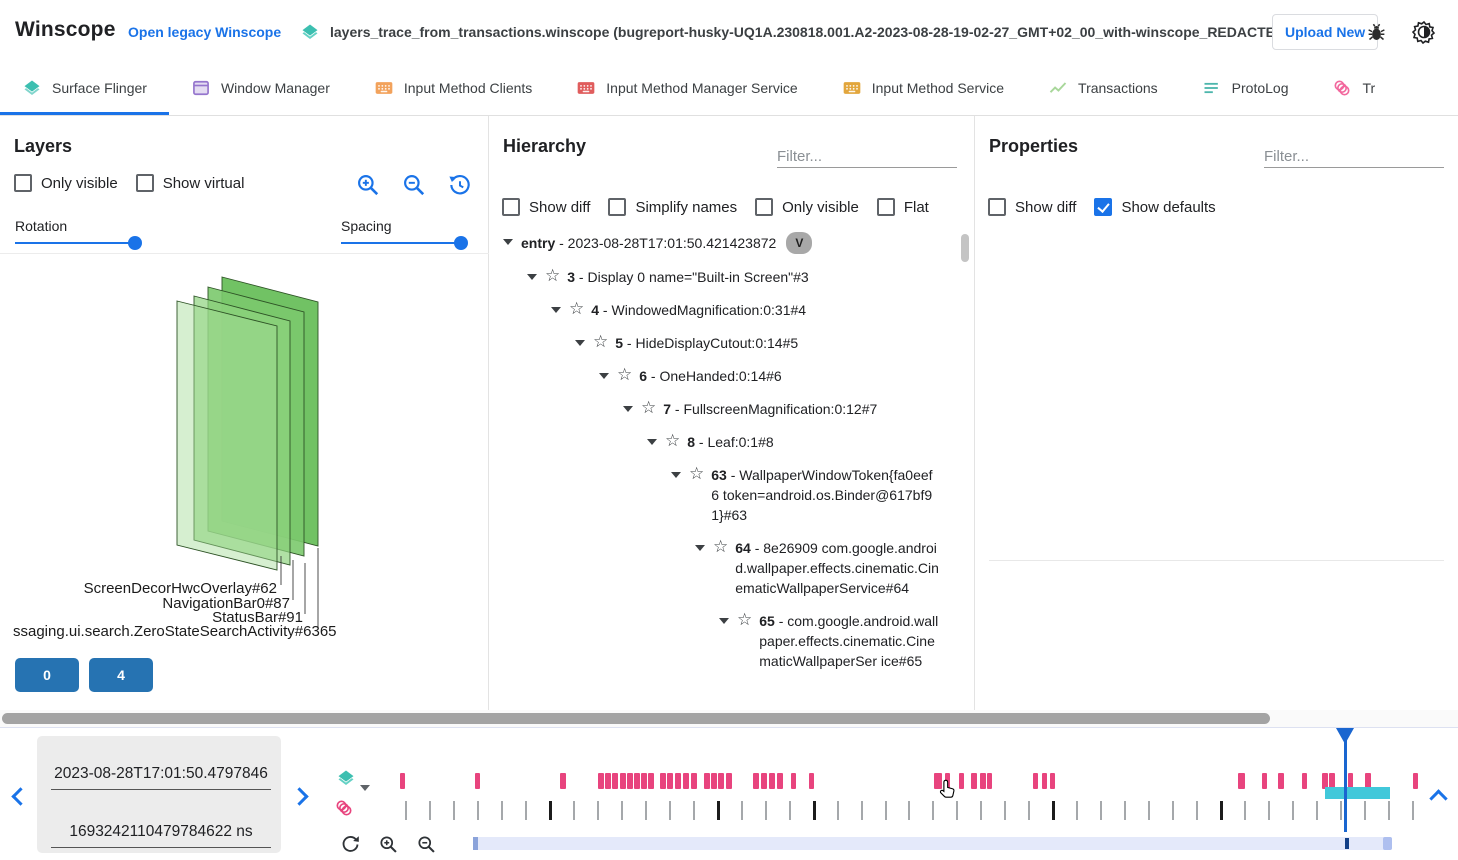 This screenshot has width=1458, height=860. I want to click on hierarchy-checkbox-simplify-names: Simplify names, so click(672, 207).